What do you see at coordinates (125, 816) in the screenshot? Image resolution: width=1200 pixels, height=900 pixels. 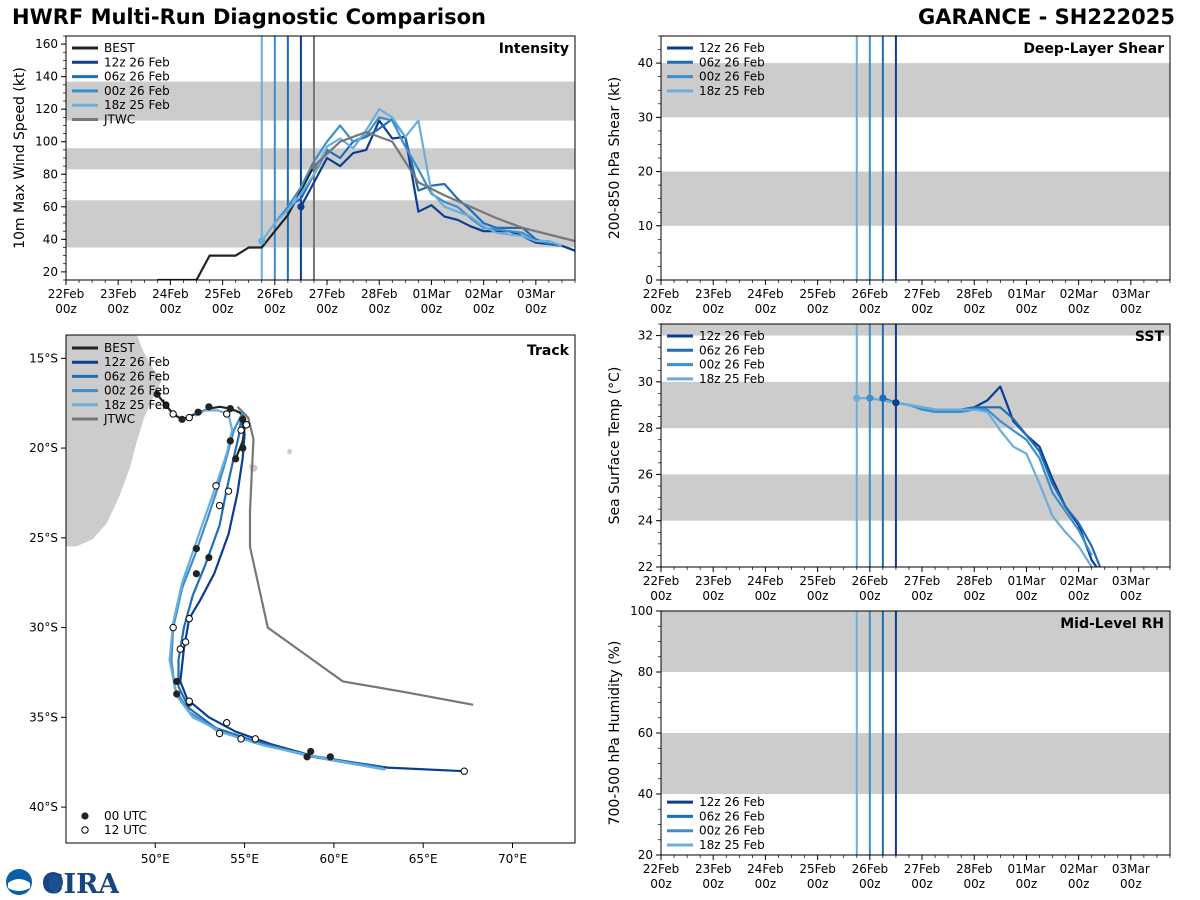 I see `track-legend-marker-label-00-utc: 00 UTC` at bounding box center [125, 816].